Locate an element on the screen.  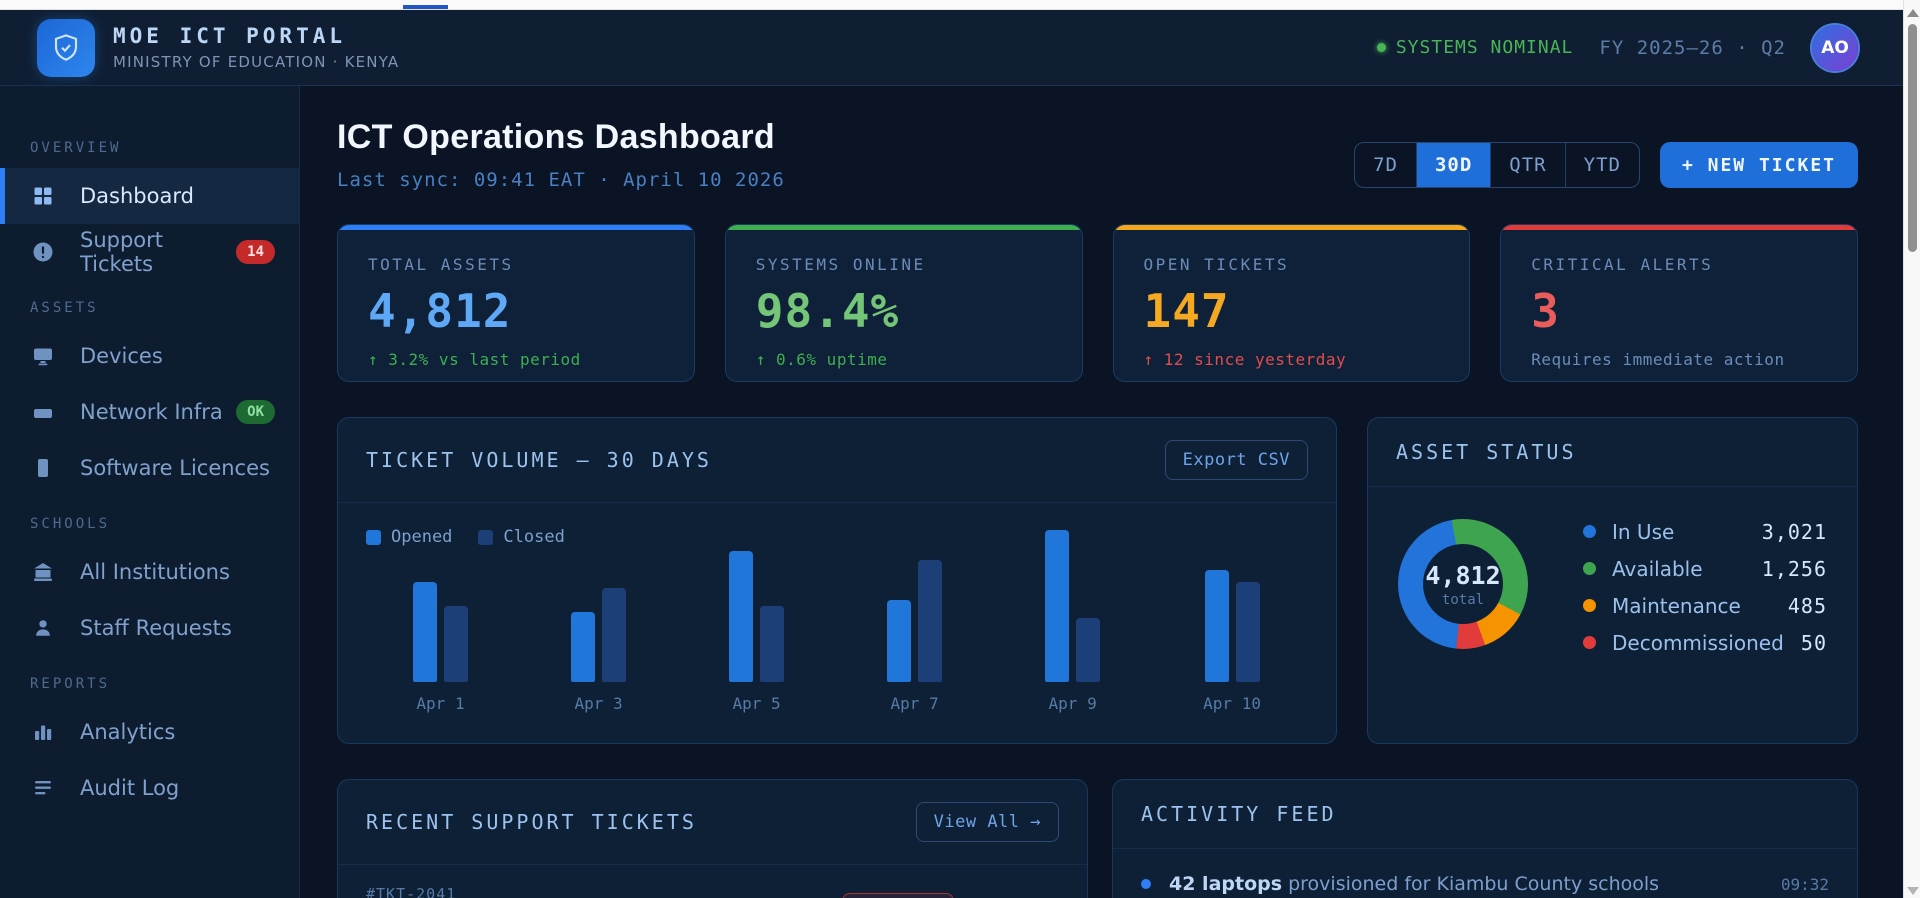
asset-legend-label: In Use is located at coordinates (1643, 531).